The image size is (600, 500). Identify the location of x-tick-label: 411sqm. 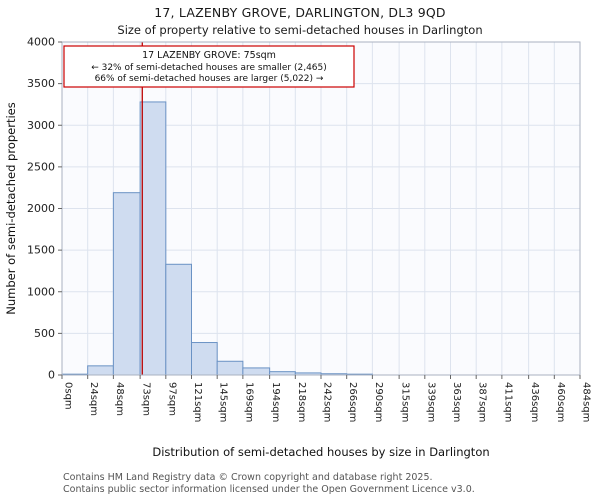
(507, 402).